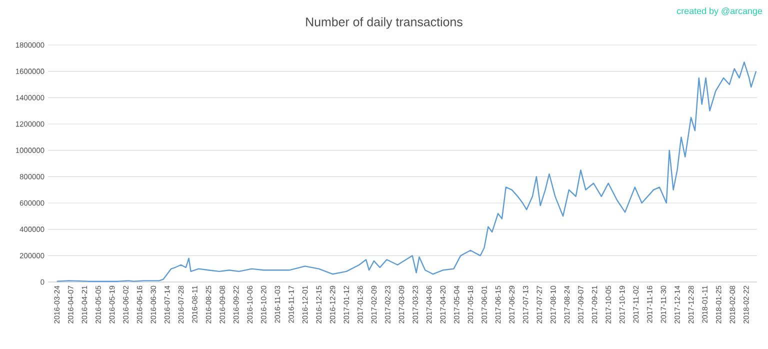  What do you see at coordinates (719, 12) in the screenshot?
I see `text: created by @arcange` at bounding box center [719, 12].